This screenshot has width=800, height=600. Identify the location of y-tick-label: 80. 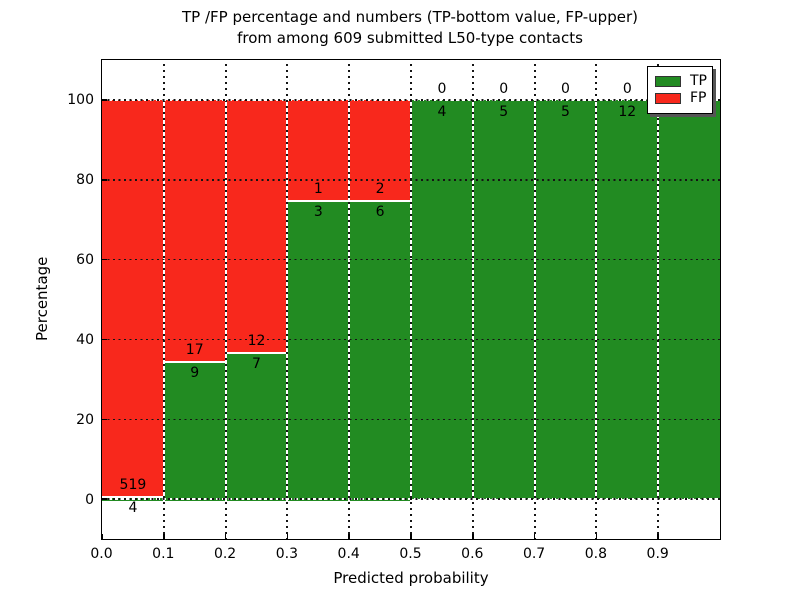
(85, 180).